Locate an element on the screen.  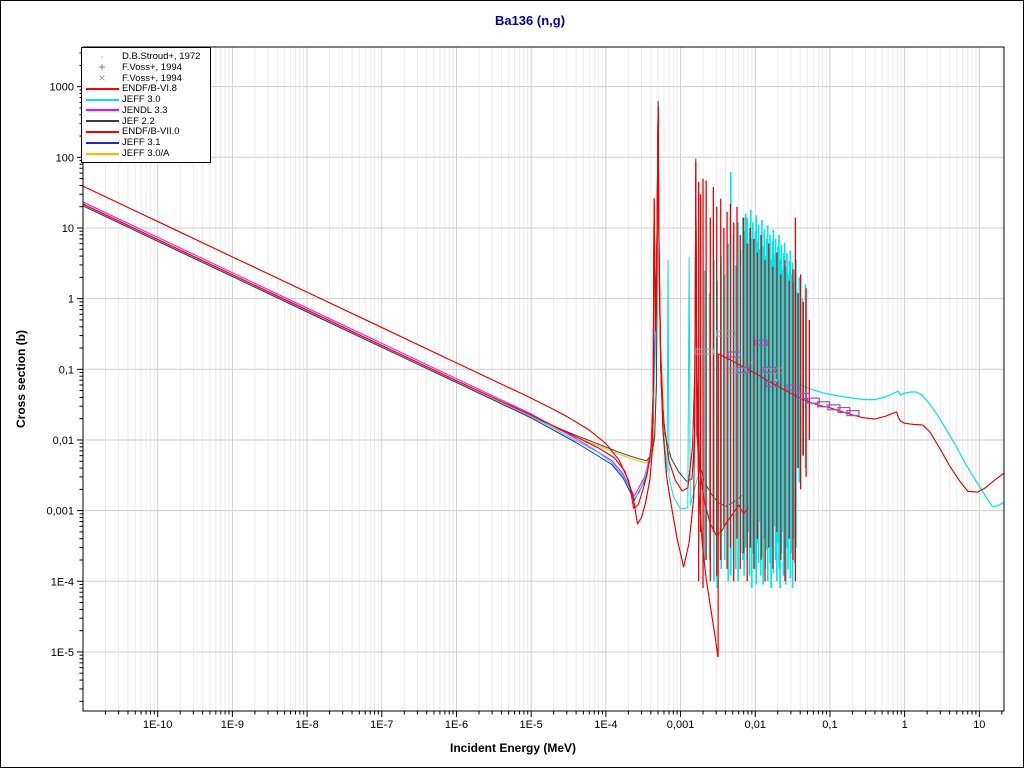
y-tick-label: 1000 is located at coordinates (62, 88).